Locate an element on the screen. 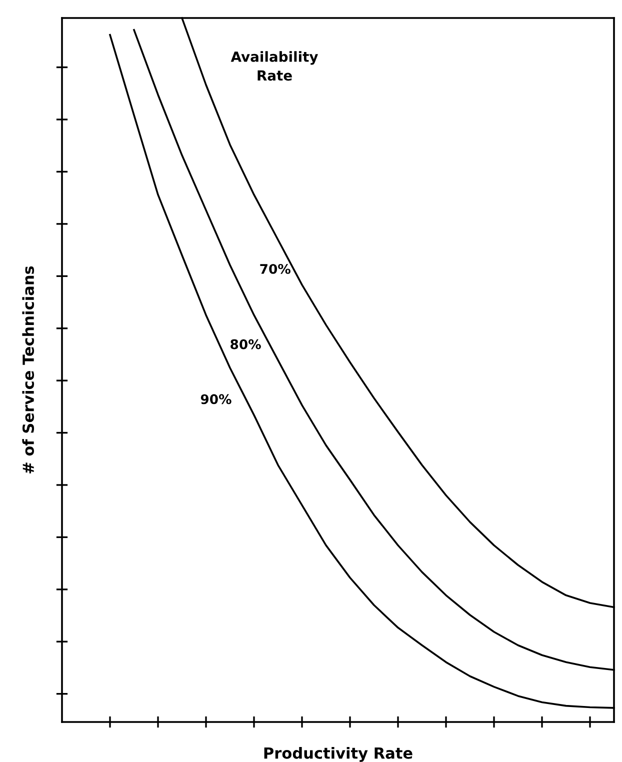 The width and height of the screenshot is (622, 762). series-label: 90% is located at coordinates (216, 399).